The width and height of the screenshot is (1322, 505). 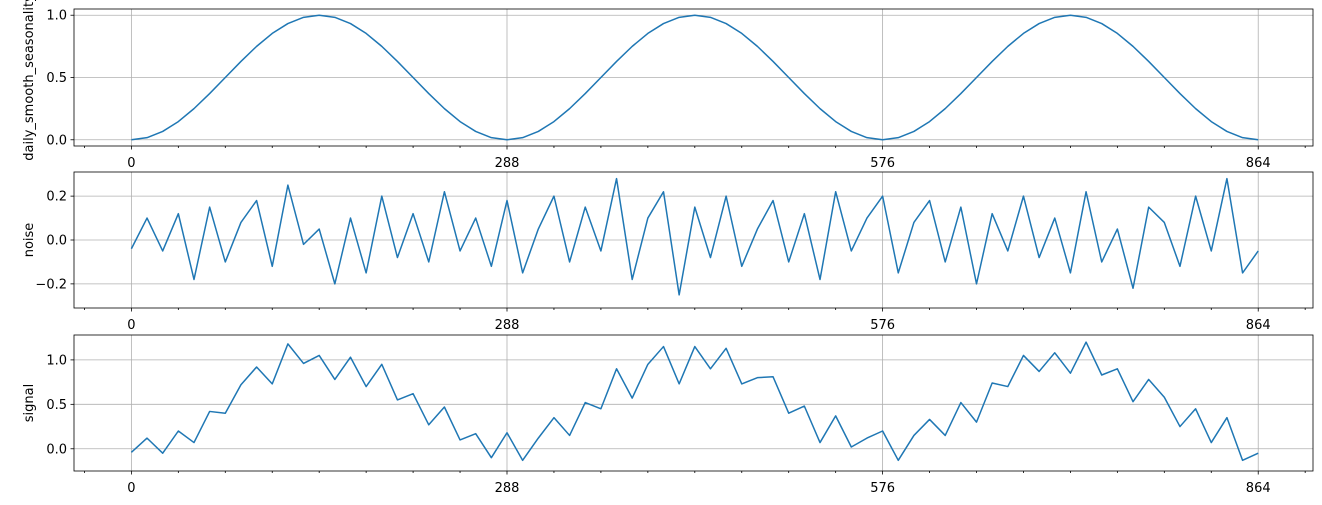 What do you see at coordinates (29, 80) in the screenshot?
I see `y-axis-label: daily_smooth_seasonality` at bounding box center [29, 80].